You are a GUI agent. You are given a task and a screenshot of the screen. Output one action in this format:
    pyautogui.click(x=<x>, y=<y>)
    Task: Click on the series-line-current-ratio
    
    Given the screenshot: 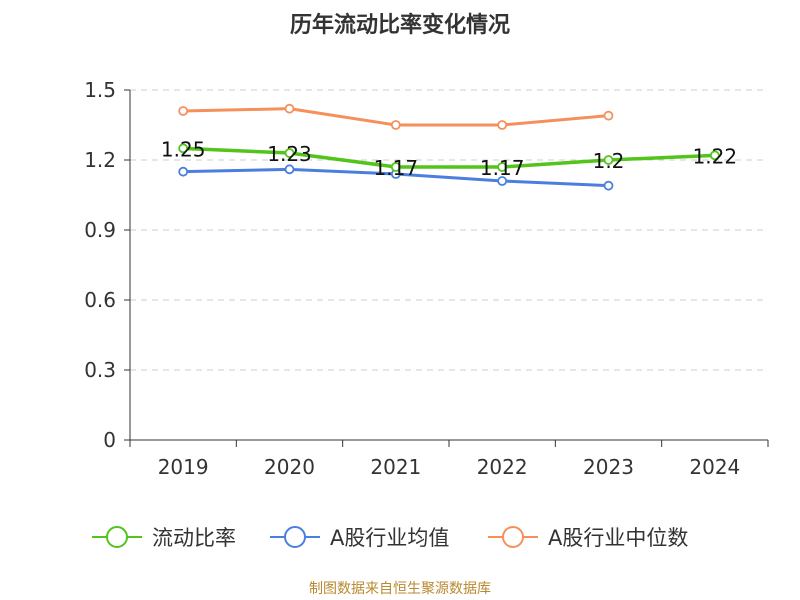 What is the action you would take?
    pyautogui.click(x=449, y=157)
    